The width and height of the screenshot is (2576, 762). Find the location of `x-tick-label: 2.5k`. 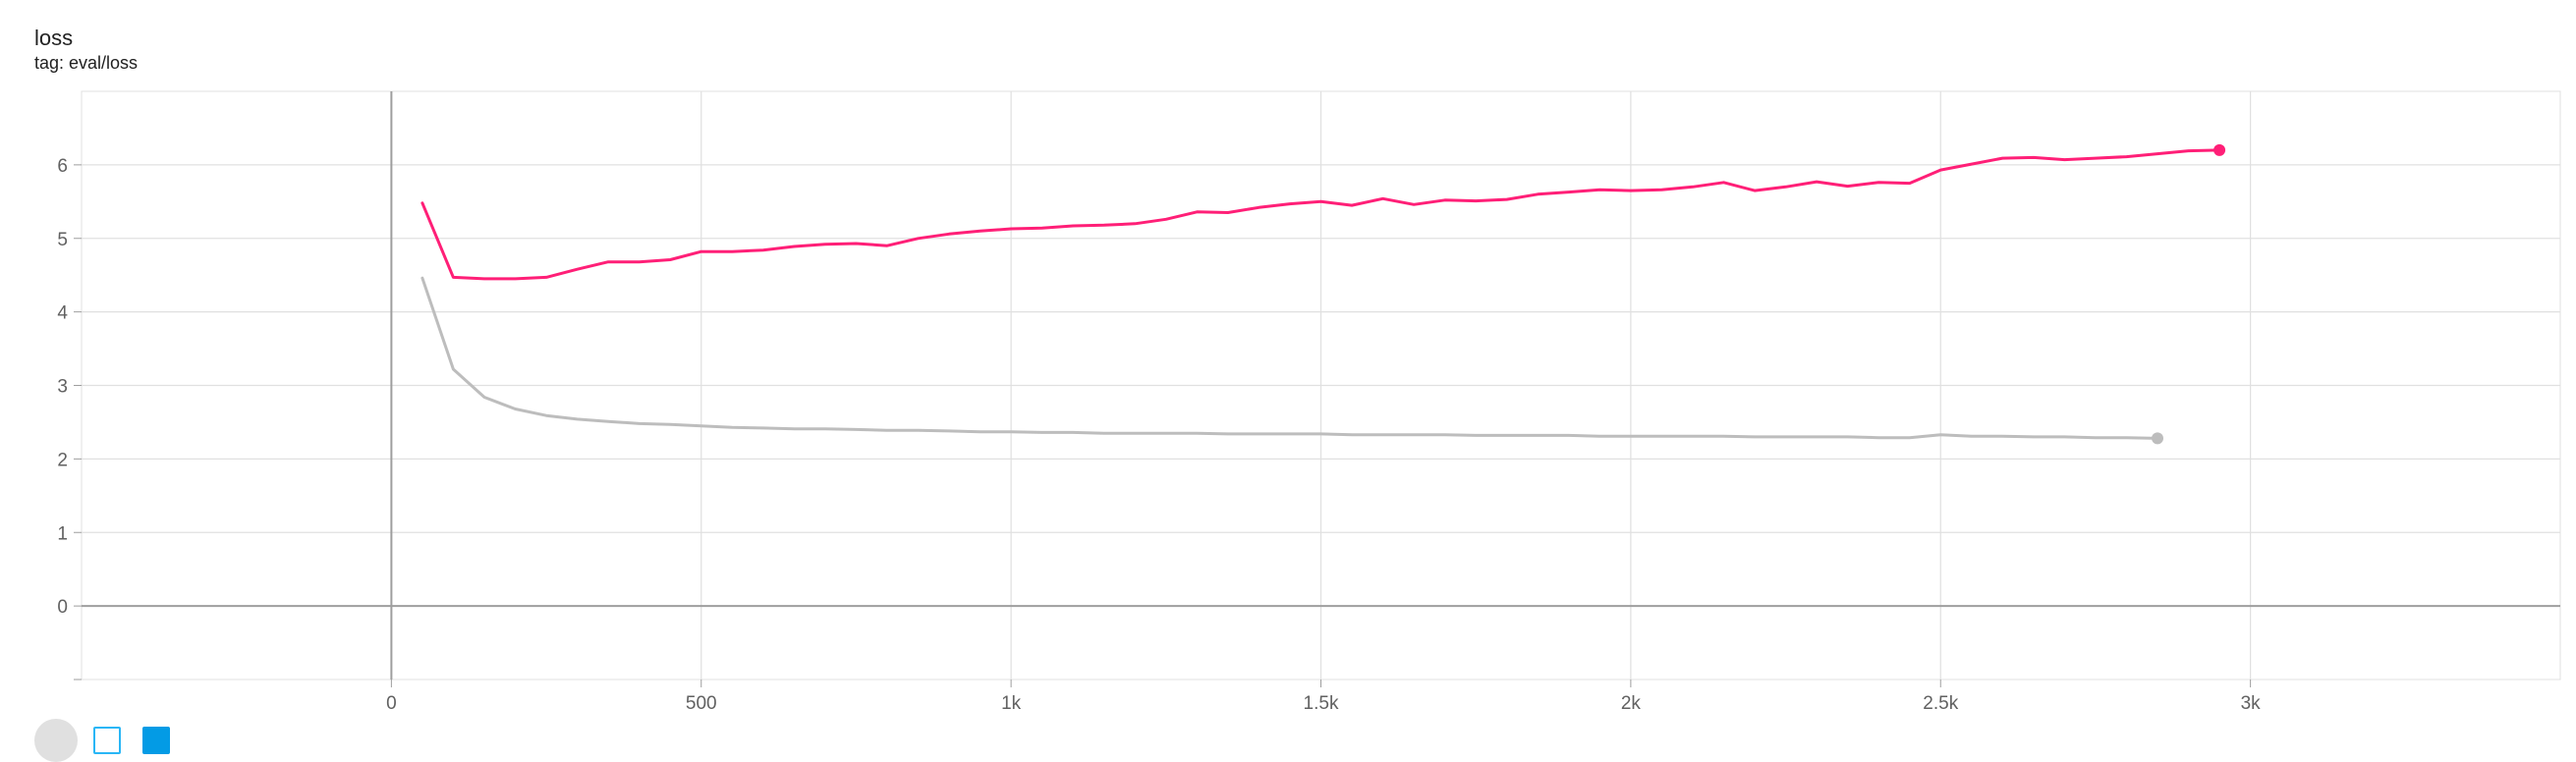

x-tick-label: 2.5k is located at coordinates (1940, 703).